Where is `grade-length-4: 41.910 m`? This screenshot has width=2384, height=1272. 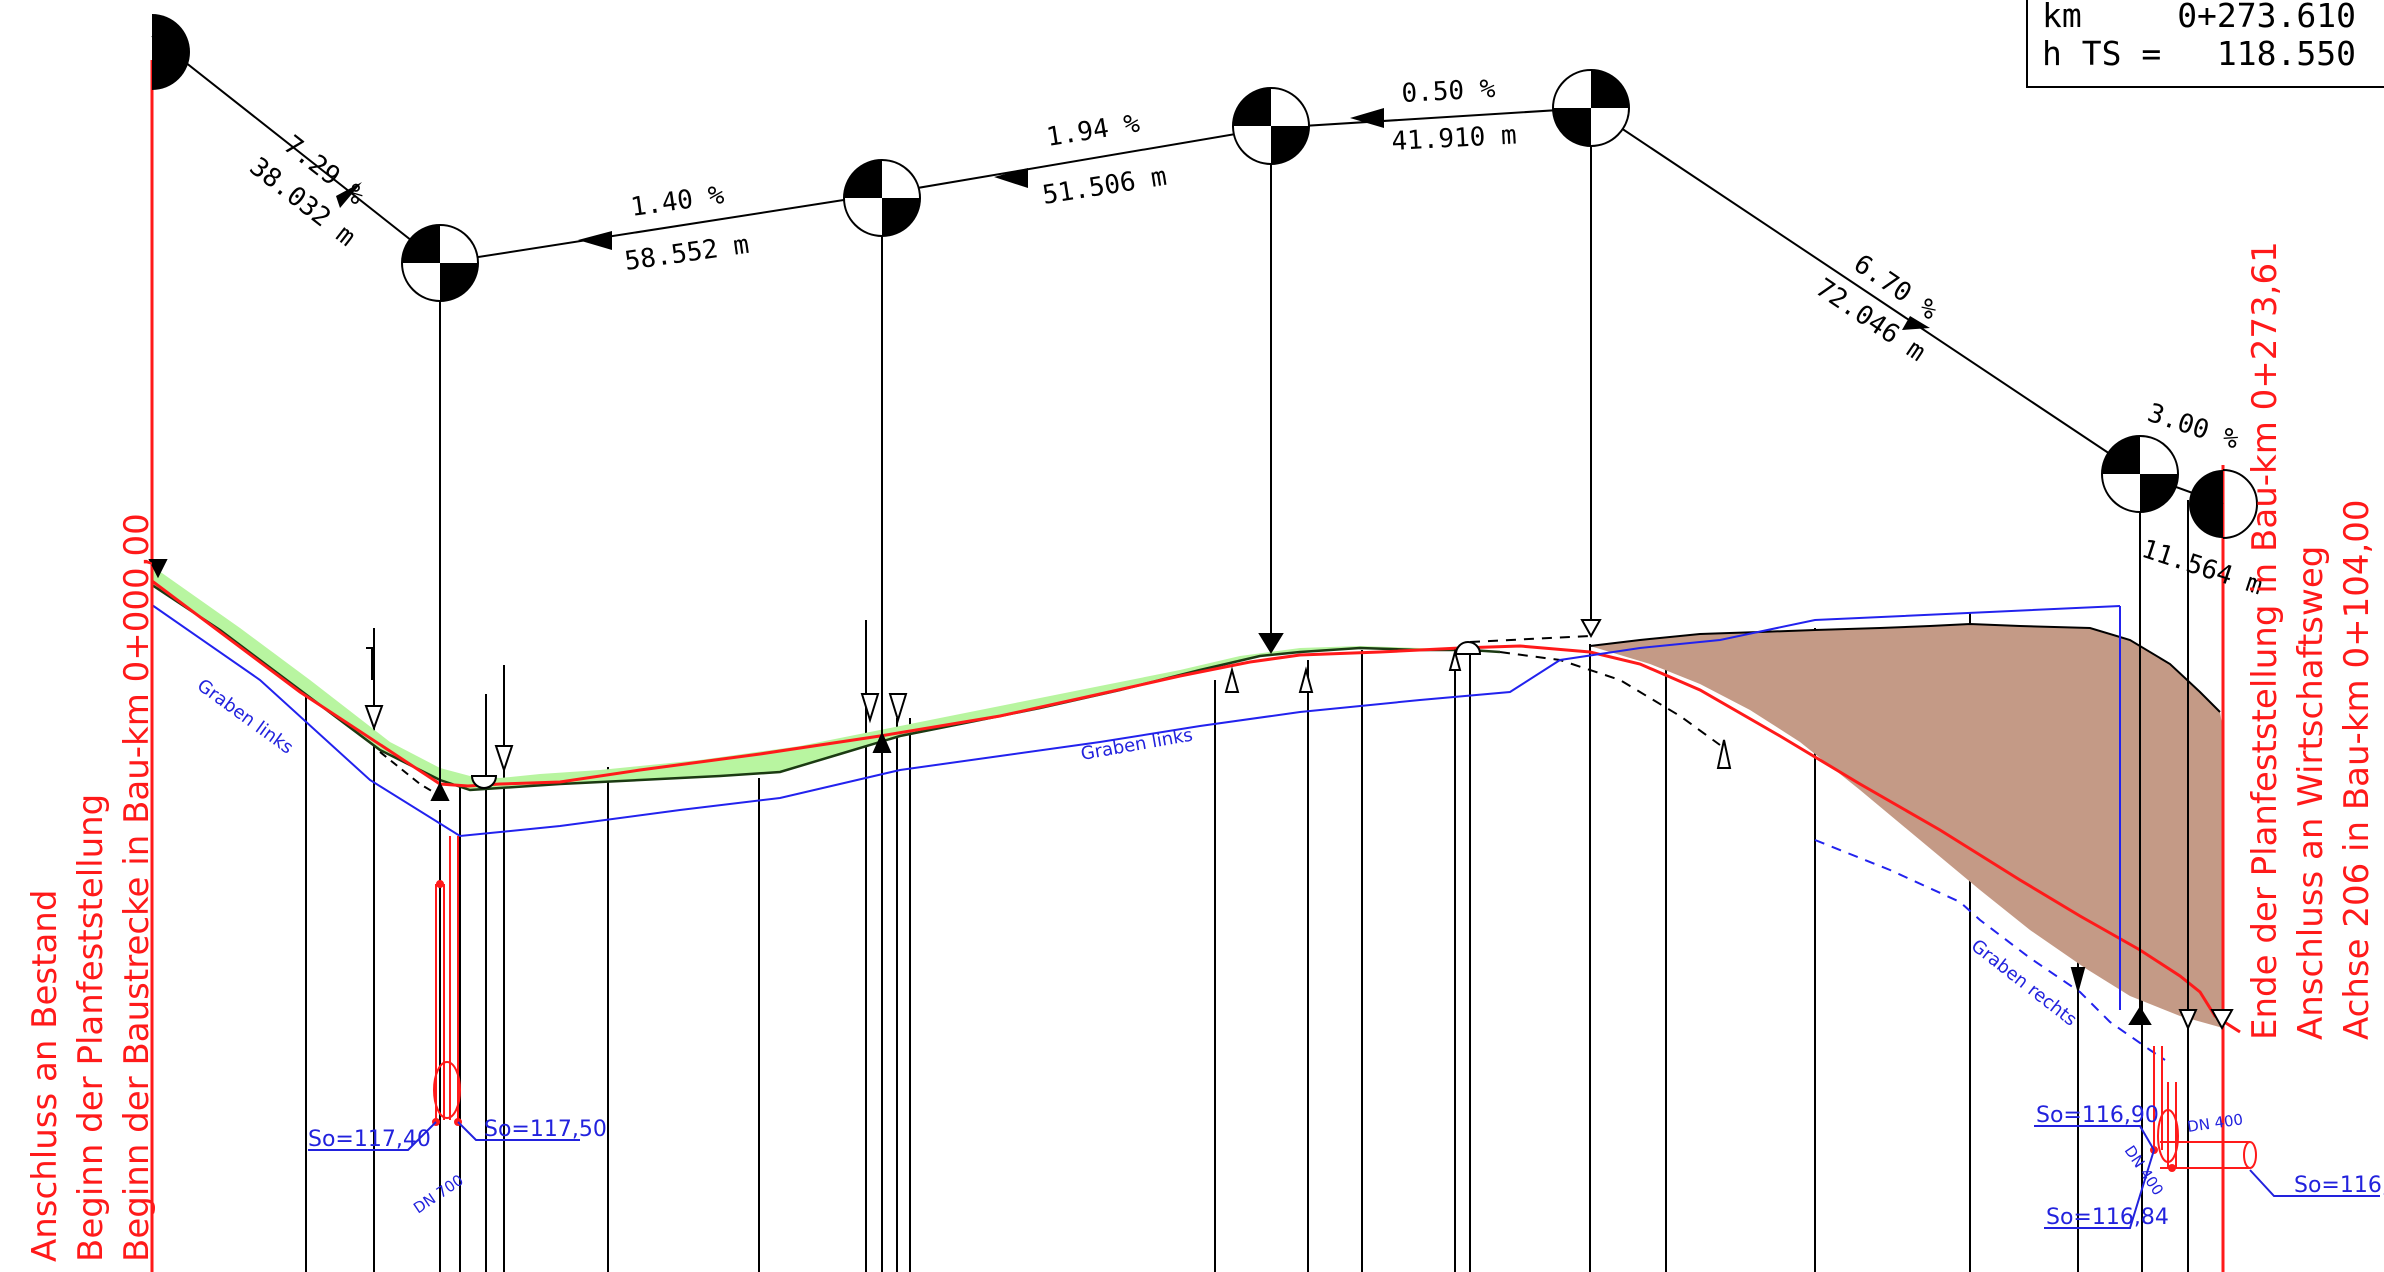
grade-length-4: 41.910 m is located at coordinates (1454, 138).